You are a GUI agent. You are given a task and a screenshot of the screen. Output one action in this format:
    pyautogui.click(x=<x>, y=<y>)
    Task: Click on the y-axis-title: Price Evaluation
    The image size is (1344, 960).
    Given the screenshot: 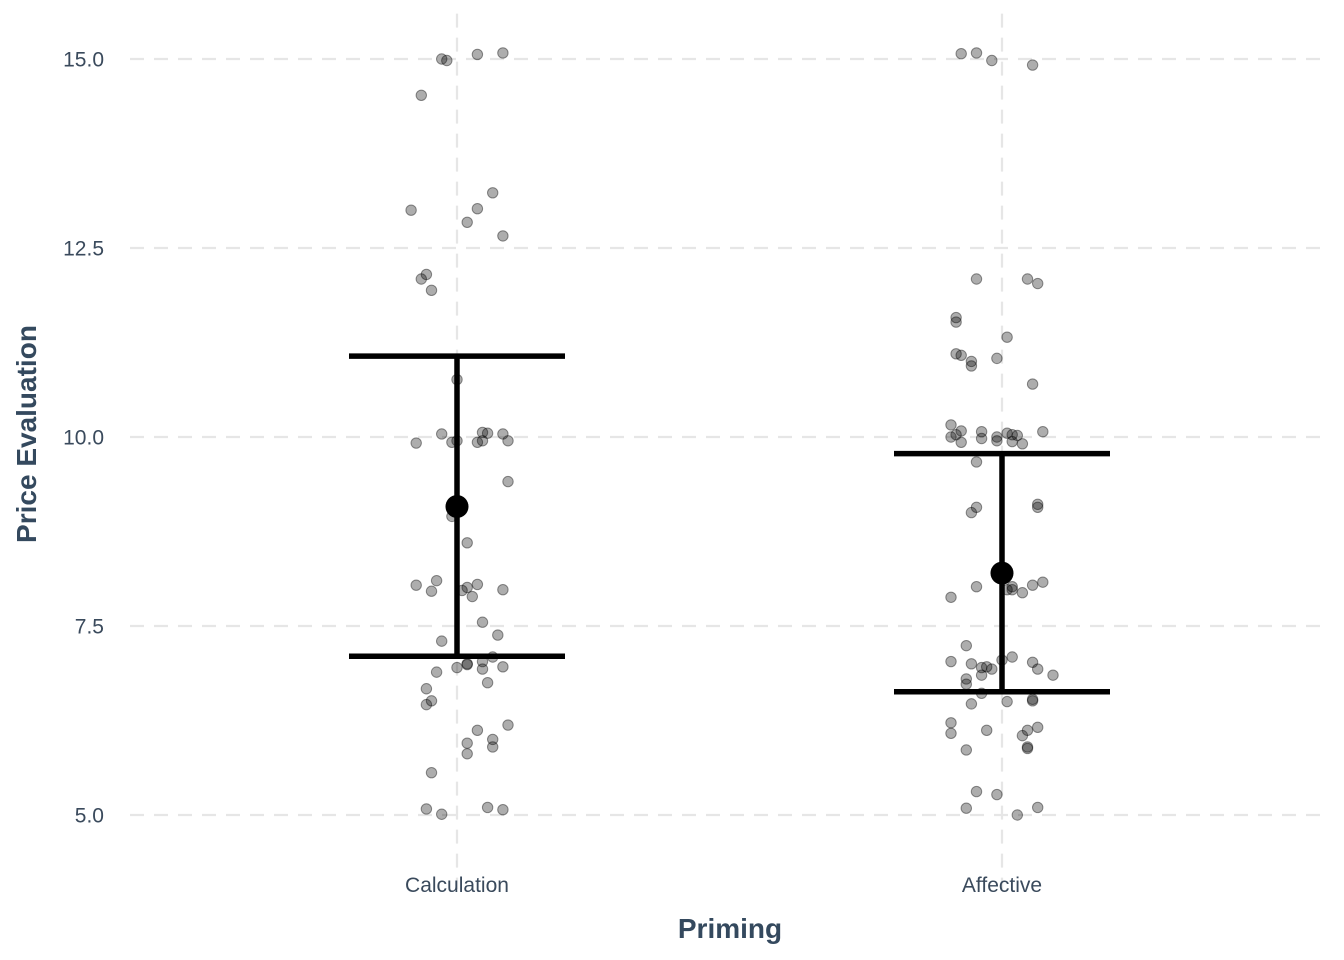 What is the action you would take?
    pyautogui.click(x=26, y=434)
    